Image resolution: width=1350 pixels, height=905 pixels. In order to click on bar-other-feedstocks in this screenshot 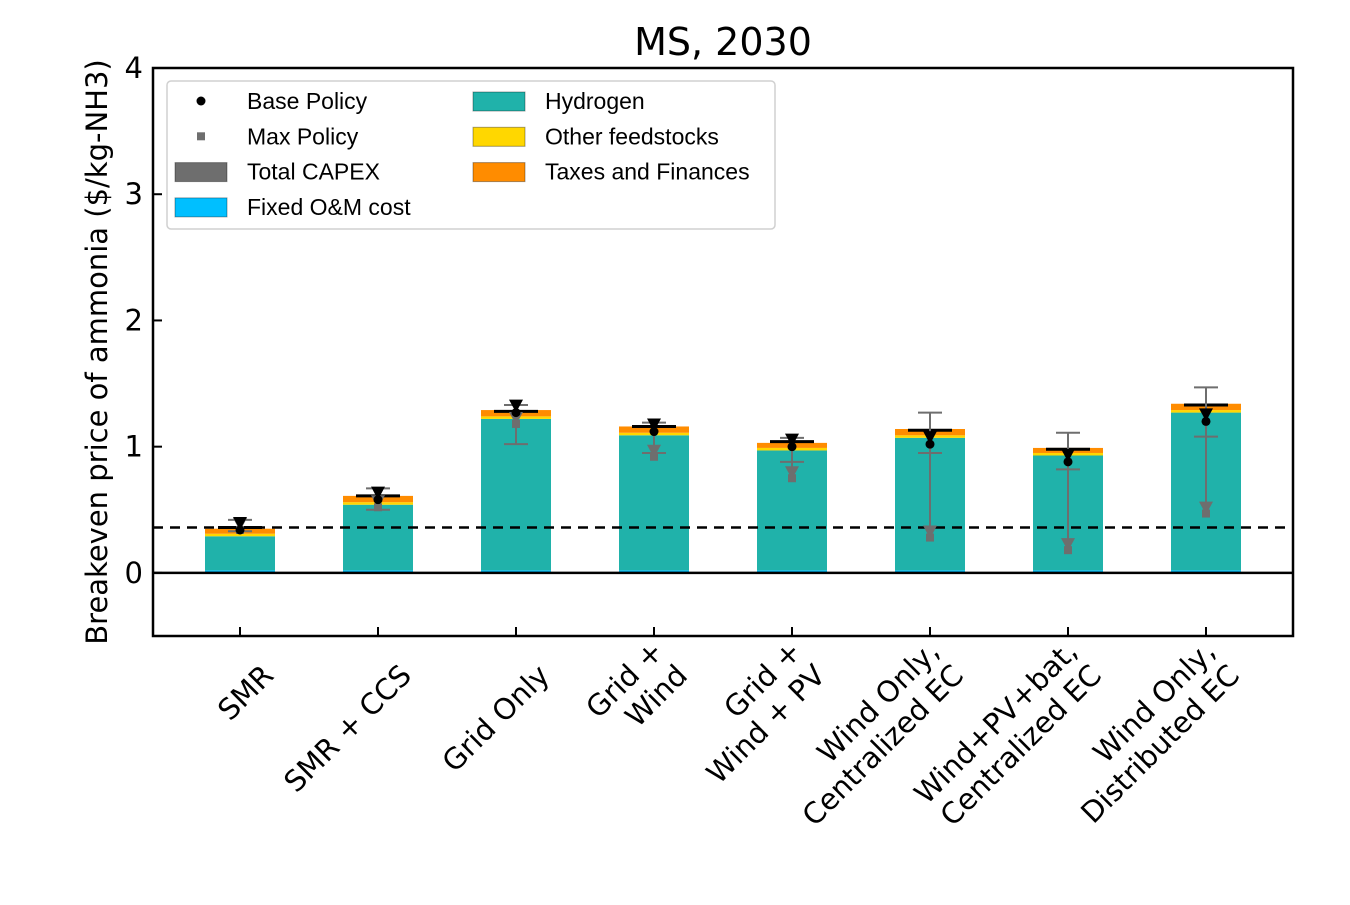, I will do `click(240, 535)`.